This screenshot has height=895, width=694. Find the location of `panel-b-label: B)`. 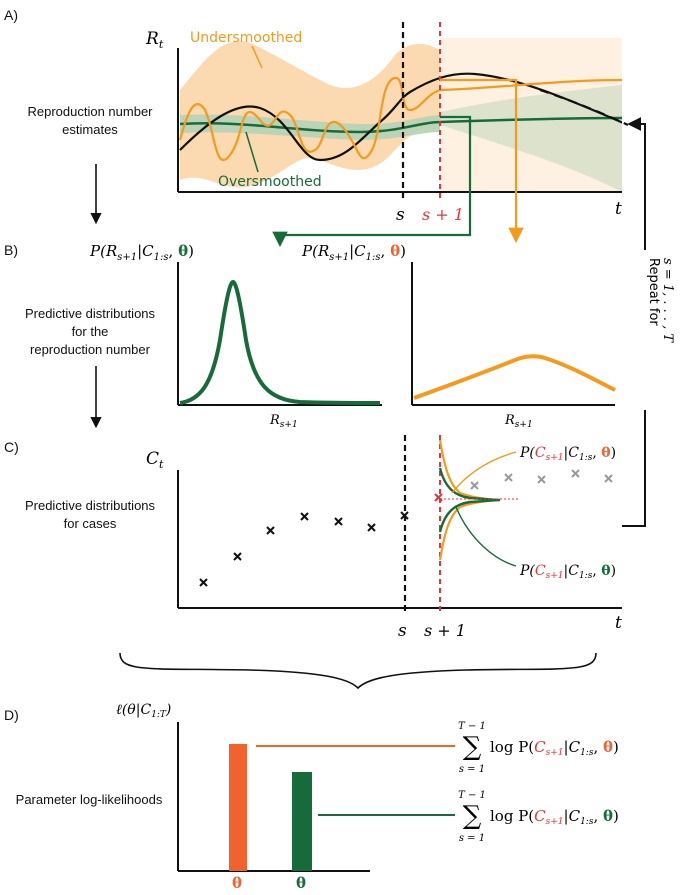

panel-b-label: B) is located at coordinates (11, 250).